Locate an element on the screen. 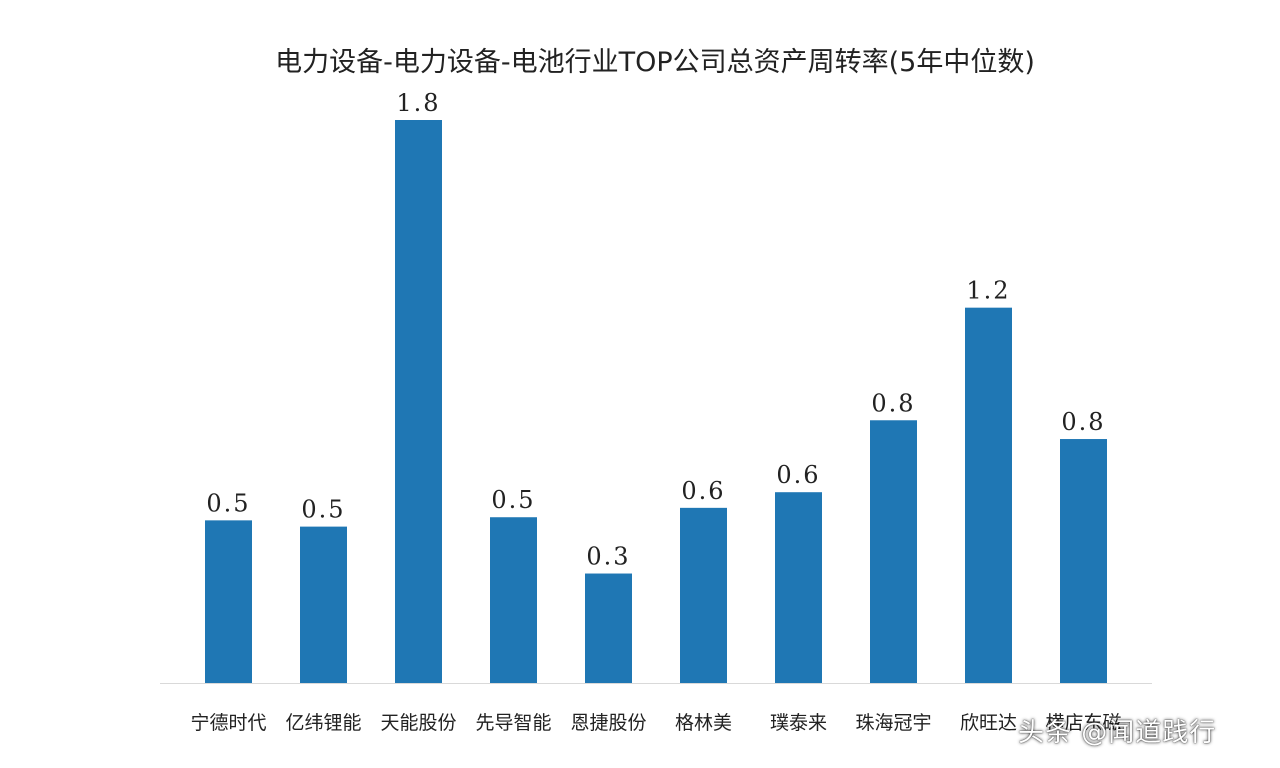 This screenshot has height=768, width=1280. data-label-0: 0.5 is located at coordinates (228, 503).